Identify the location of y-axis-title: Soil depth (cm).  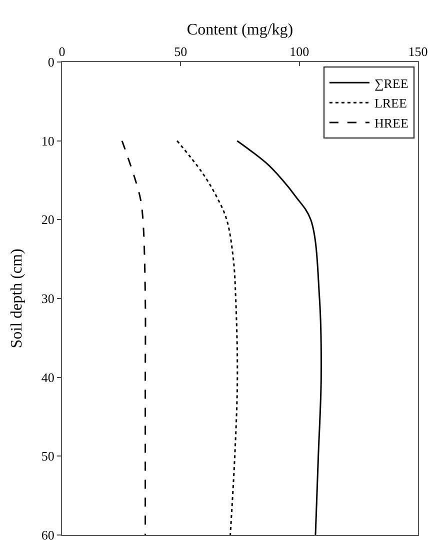
(17, 298).